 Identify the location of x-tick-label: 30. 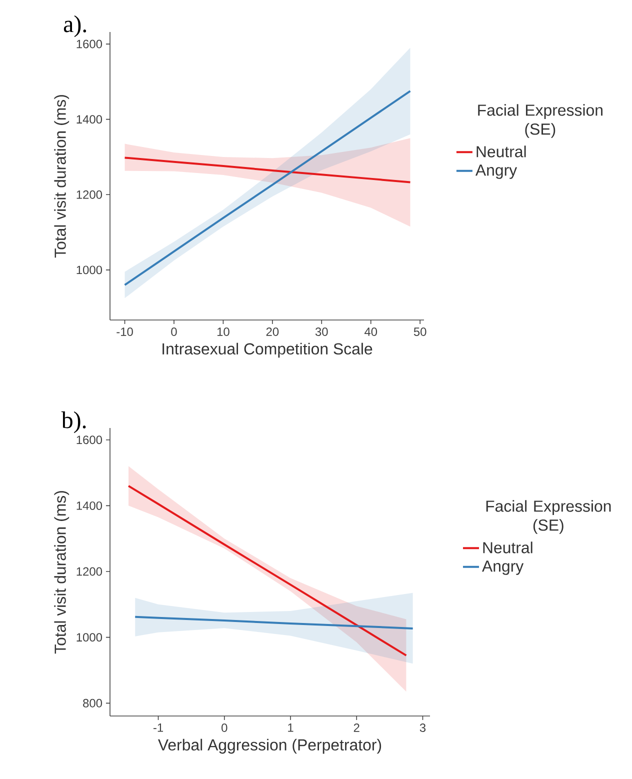
(321, 332).